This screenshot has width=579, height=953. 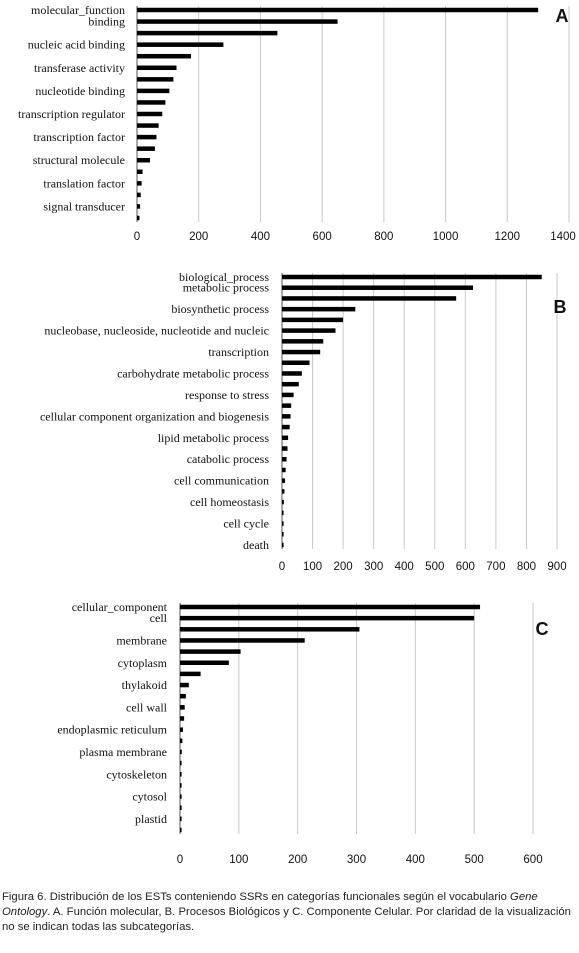 I want to click on category-label: plasma membrane, so click(x=123, y=752).